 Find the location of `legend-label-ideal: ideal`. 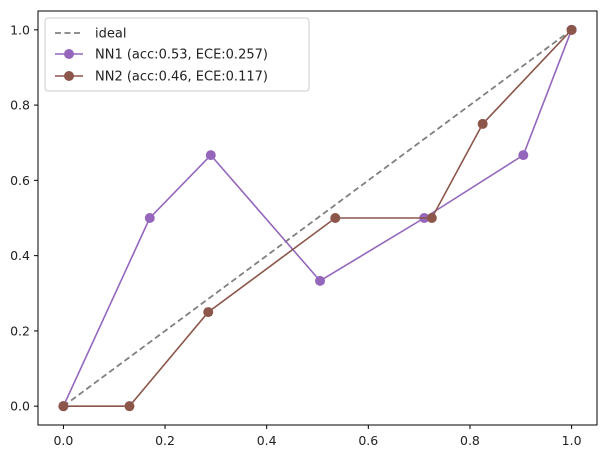

legend-label-ideal: ideal is located at coordinates (110, 34).